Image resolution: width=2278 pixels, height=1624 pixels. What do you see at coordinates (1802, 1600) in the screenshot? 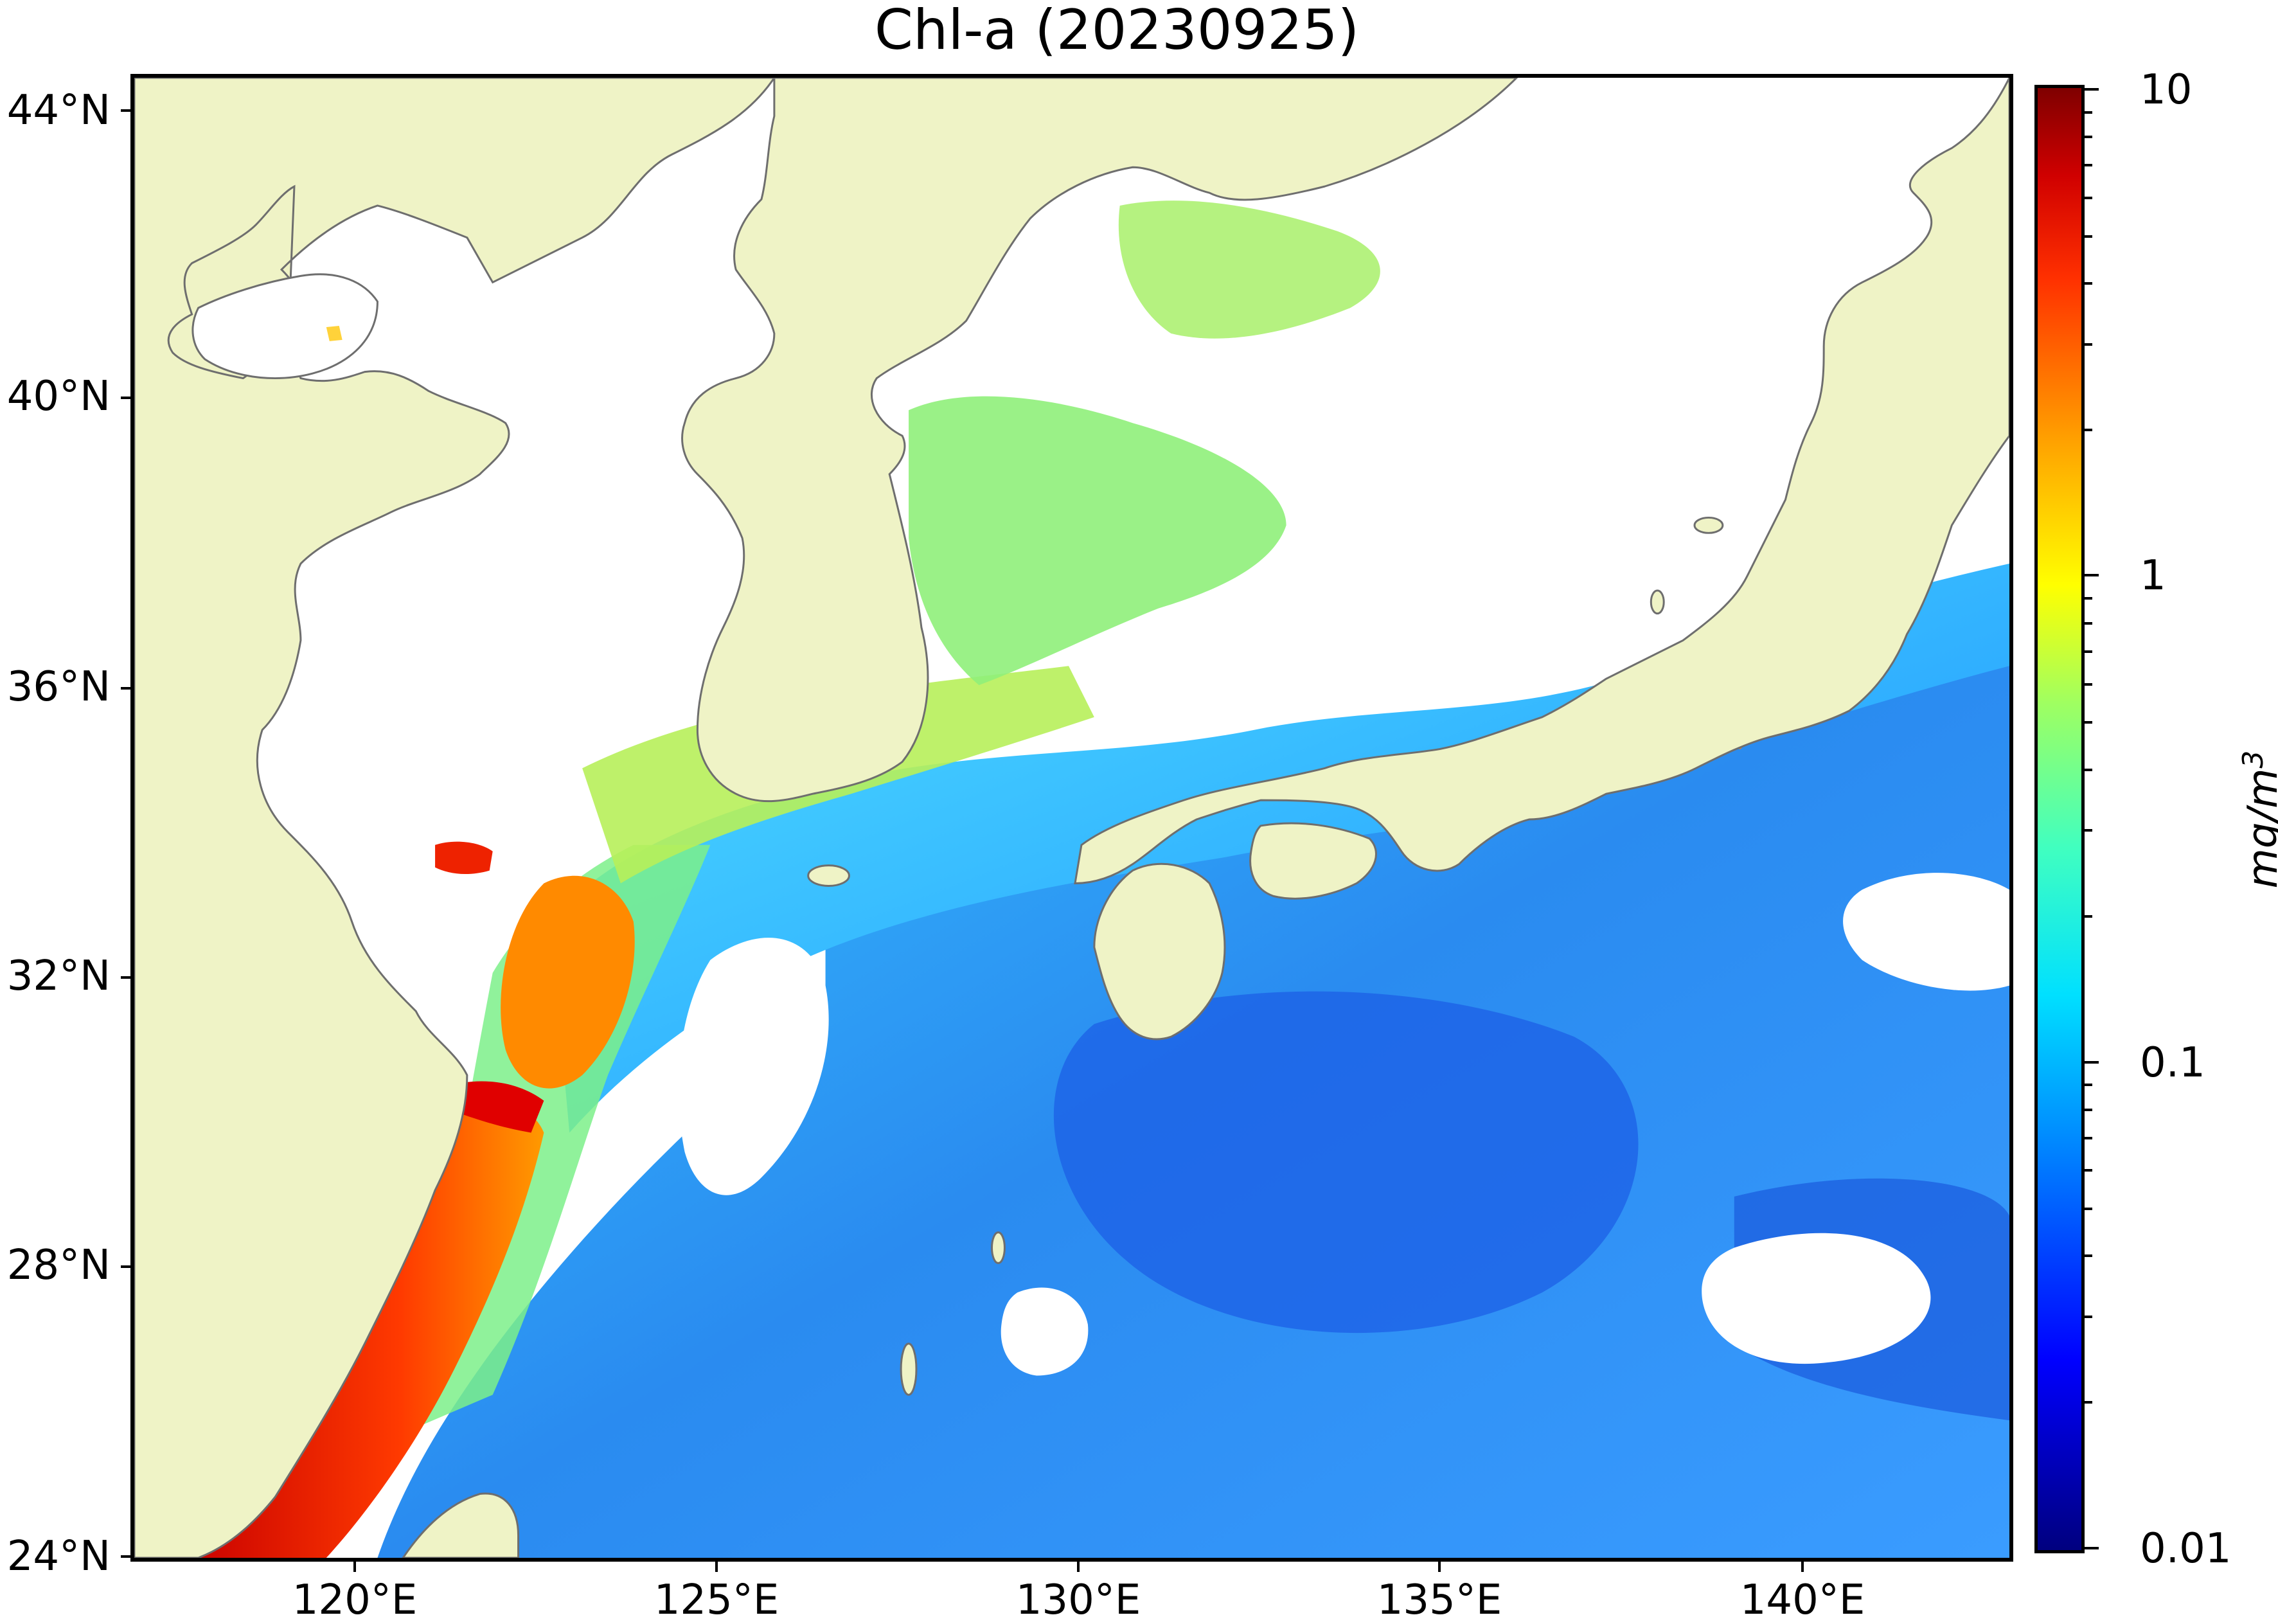
I see `lon-tick-140: 140°E` at bounding box center [1802, 1600].